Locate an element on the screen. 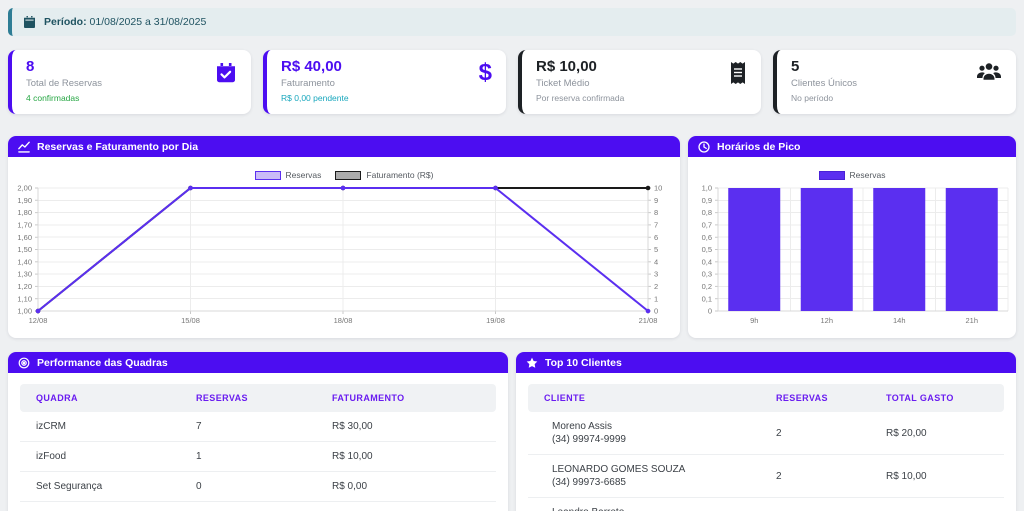 The image size is (1024, 511). star-icon is located at coordinates (532, 363).